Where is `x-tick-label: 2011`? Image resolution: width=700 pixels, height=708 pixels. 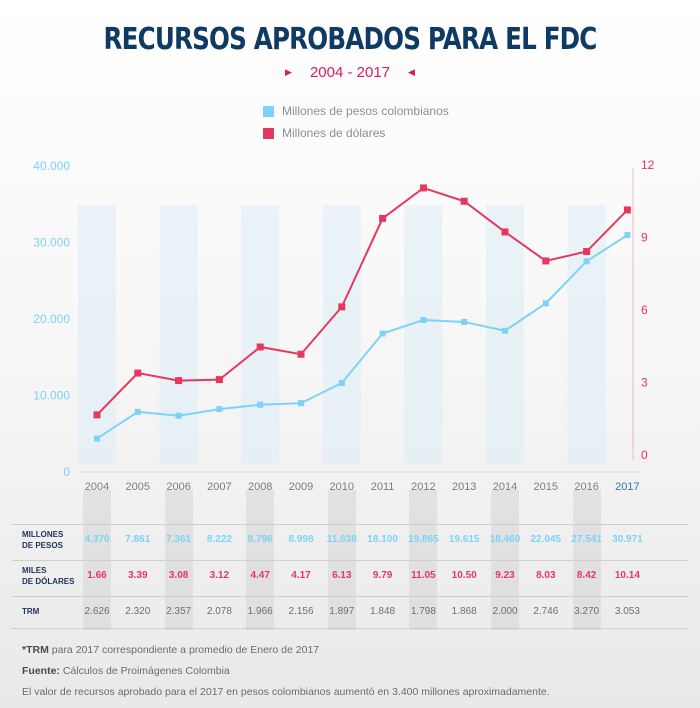
x-tick-label: 2011 is located at coordinates (383, 487).